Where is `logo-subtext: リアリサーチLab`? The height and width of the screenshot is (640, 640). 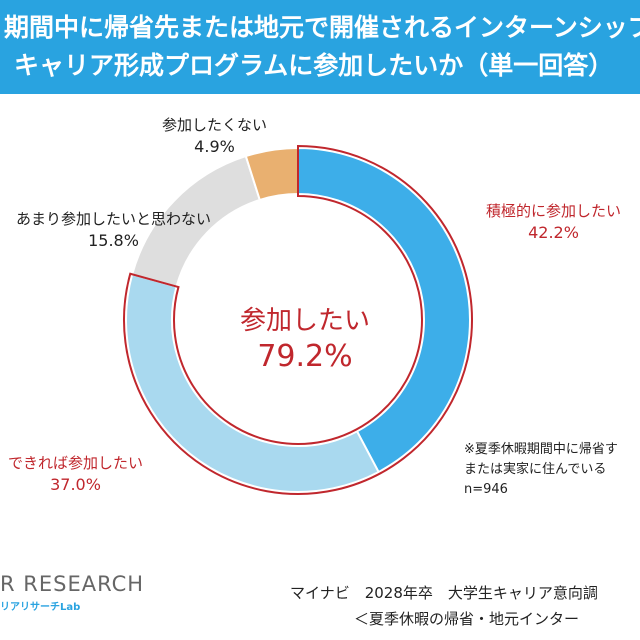 logo-subtext: リアリサーチLab is located at coordinates (40, 607).